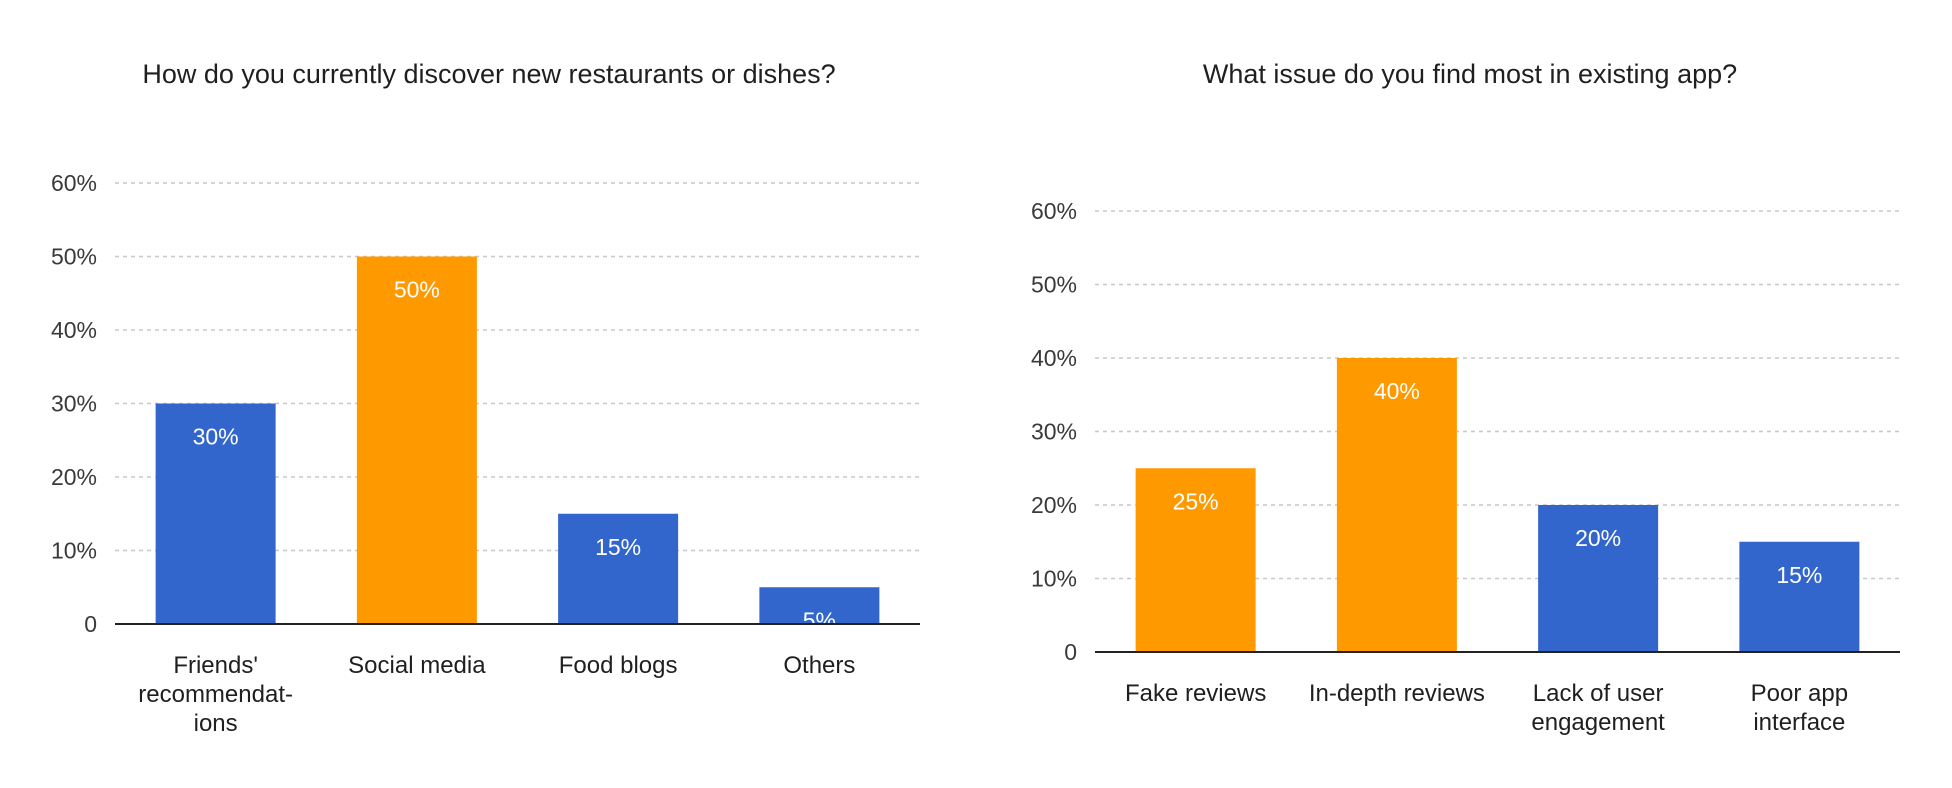  What do you see at coordinates (618, 665) in the screenshot?
I see `x-category-label: Food blogs` at bounding box center [618, 665].